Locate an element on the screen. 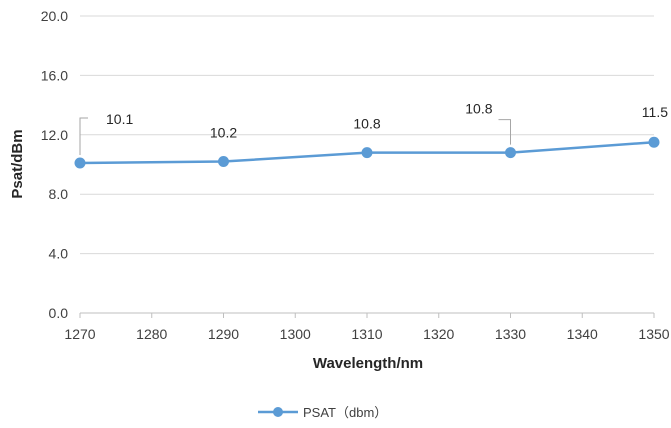 The height and width of the screenshot is (428, 671). y-tick-label: 8.0 is located at coordinates (59, 194).